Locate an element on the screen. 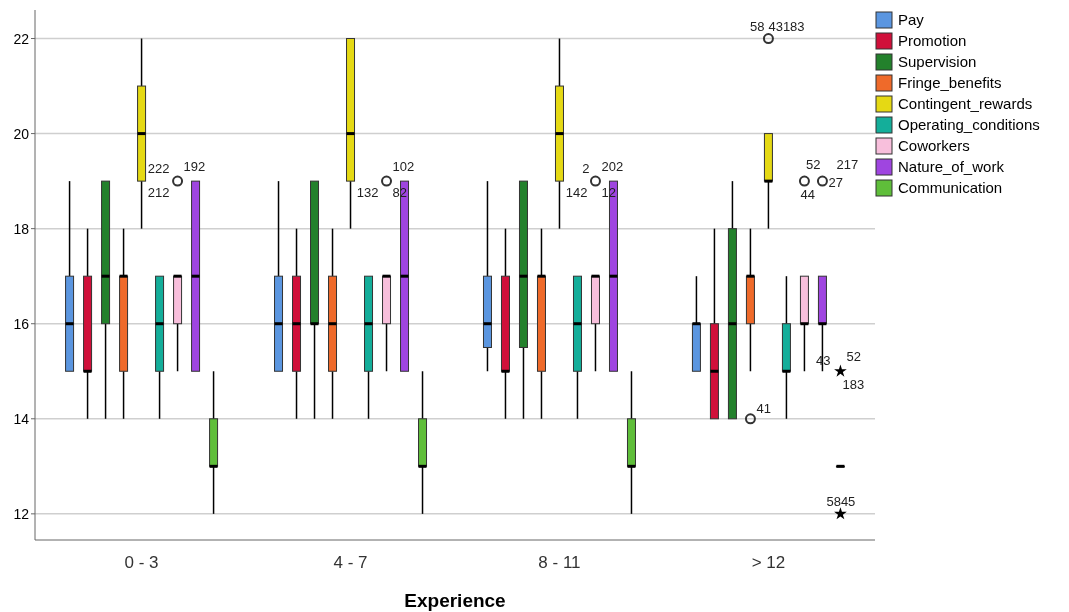 This screenshot has height=612, width=1069. y-tick-label: 16 is located at coordinates (21, 323).